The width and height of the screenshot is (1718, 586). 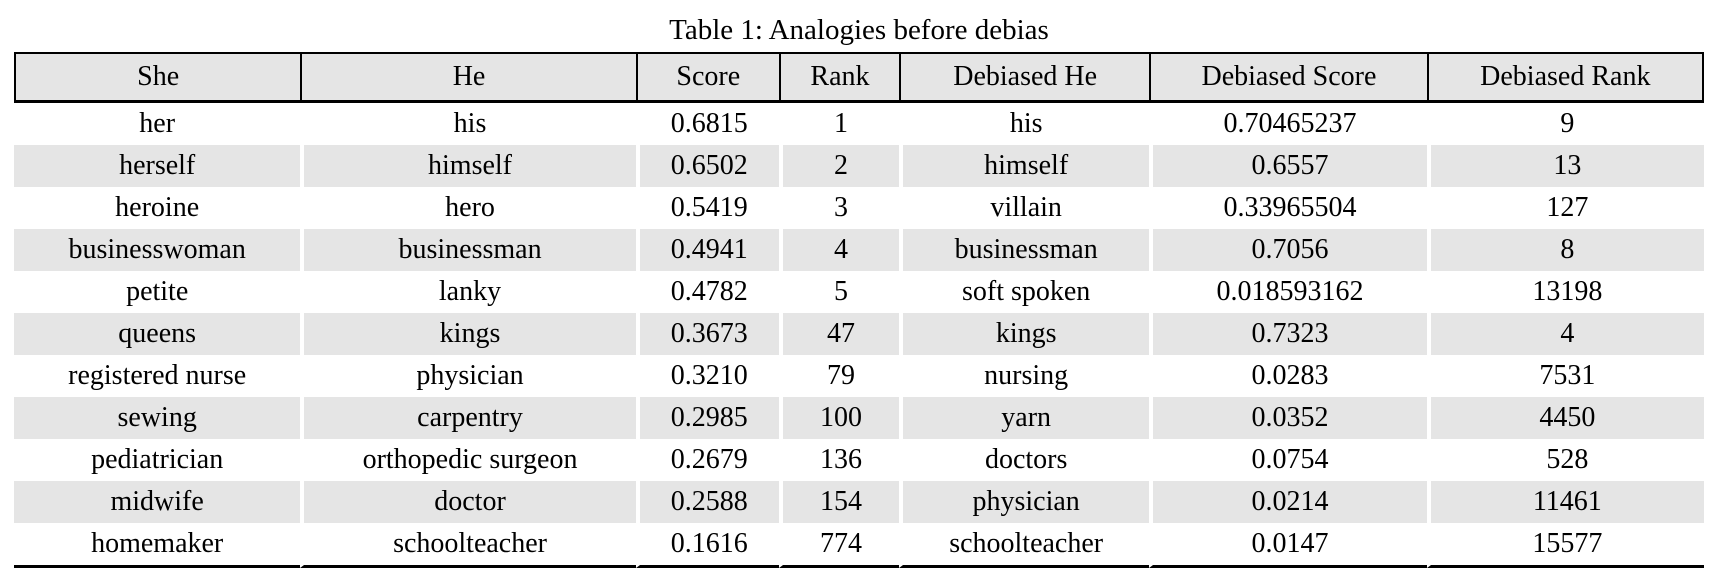 What do you see at coordinates (468, 502) in the screenshot?
I see `table-cell: doctor` at bounding box center [468, 502].